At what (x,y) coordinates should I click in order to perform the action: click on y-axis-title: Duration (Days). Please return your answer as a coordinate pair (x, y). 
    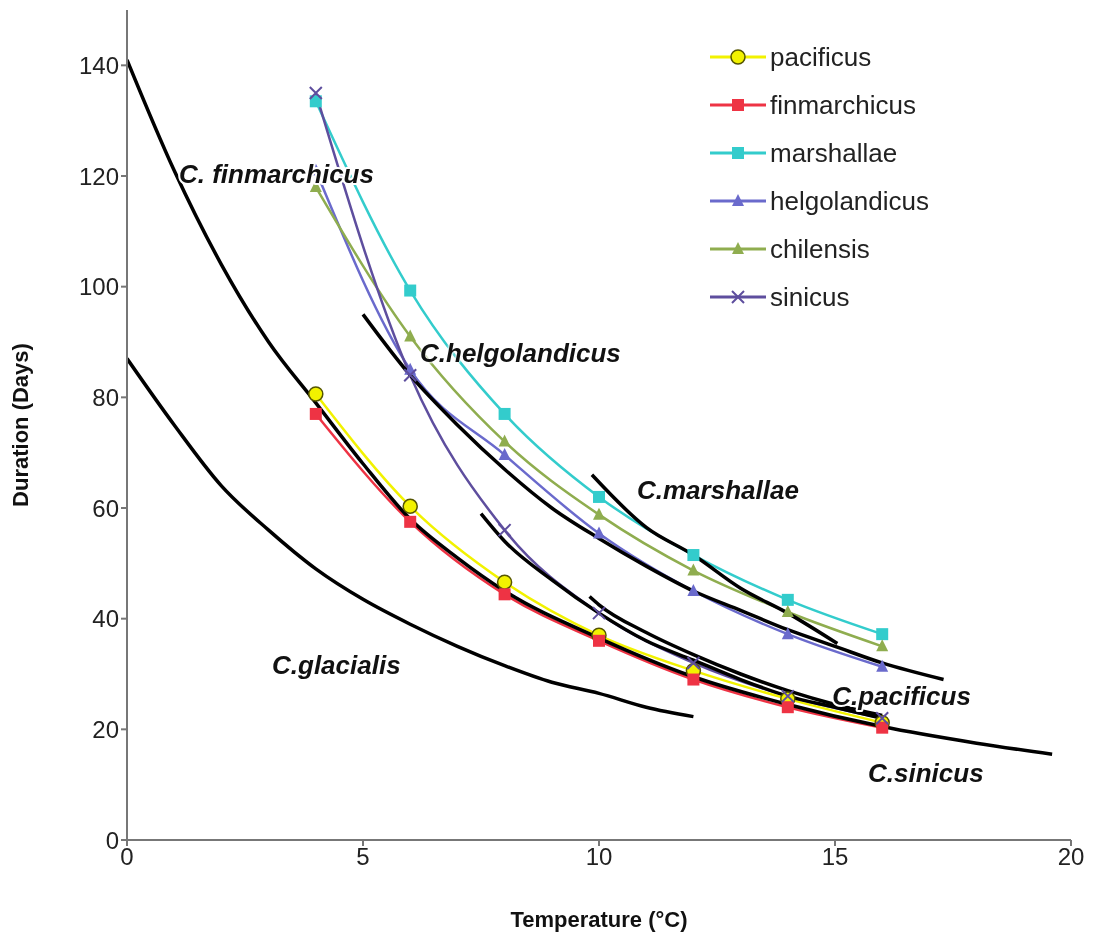
    Looking at the image, I should click on (20, 425).